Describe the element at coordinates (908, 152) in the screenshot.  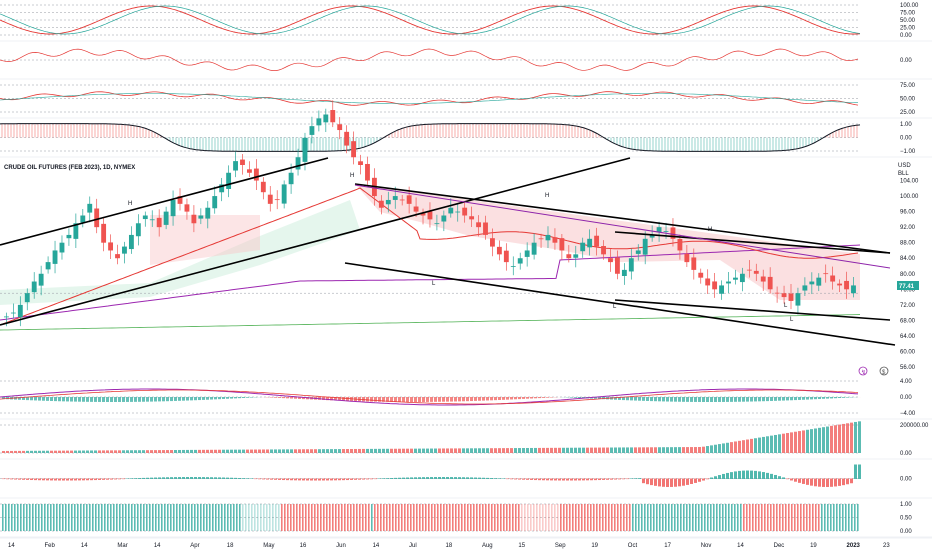
I see `panel-axis-label: −1.00` at that location.